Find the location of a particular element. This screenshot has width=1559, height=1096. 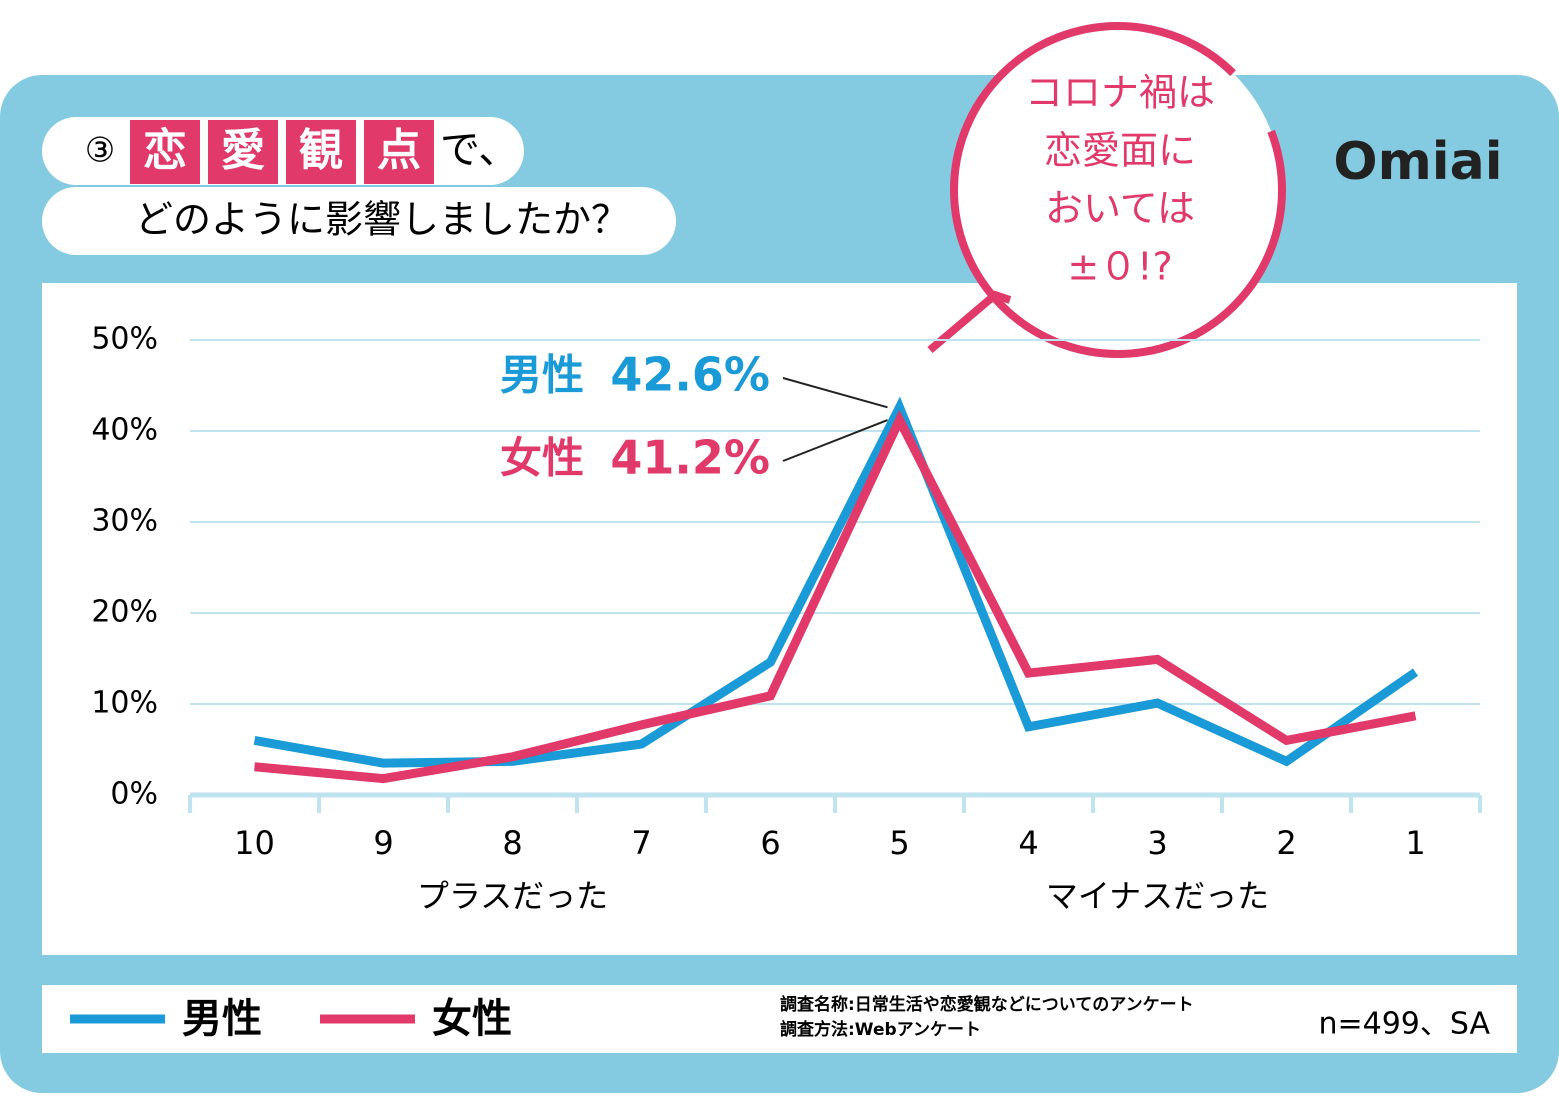

peak-series-name: 女性 is located at coordinates (542, 458).